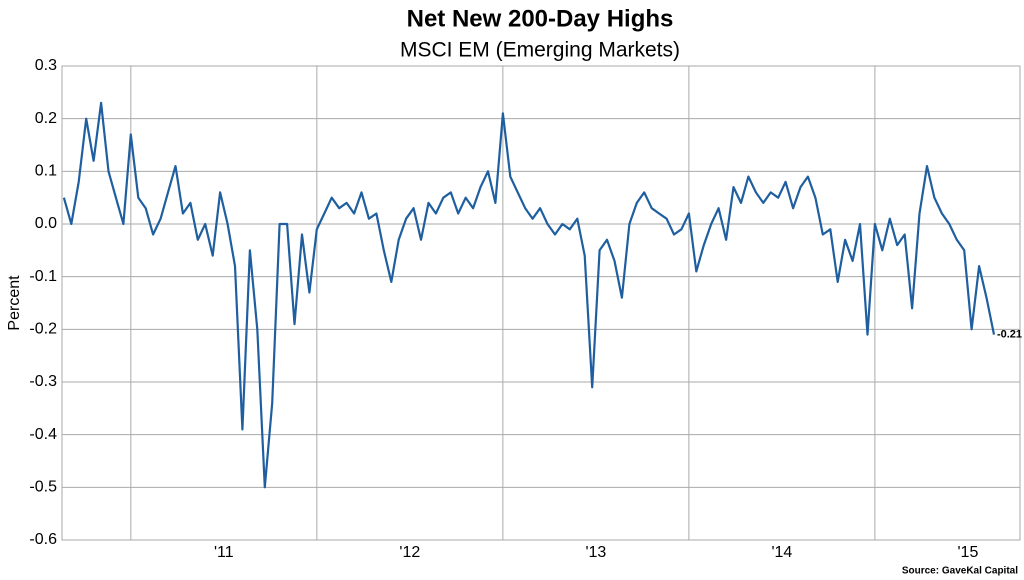  I want to click on x-tick-label: '15, so click(967, 552).